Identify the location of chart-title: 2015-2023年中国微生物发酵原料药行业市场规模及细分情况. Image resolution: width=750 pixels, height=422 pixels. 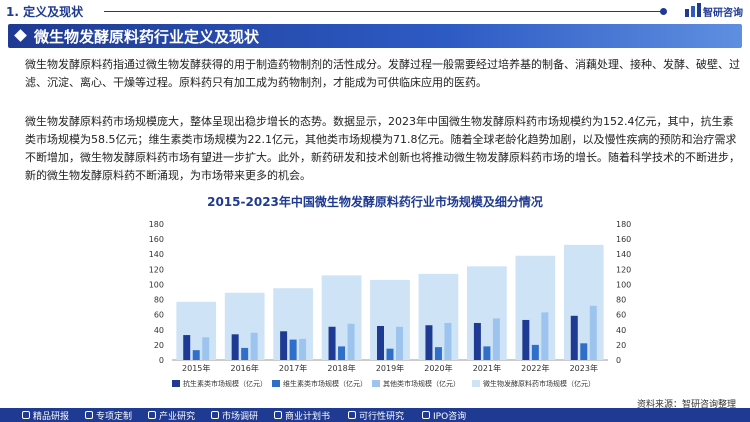
(375, 202).